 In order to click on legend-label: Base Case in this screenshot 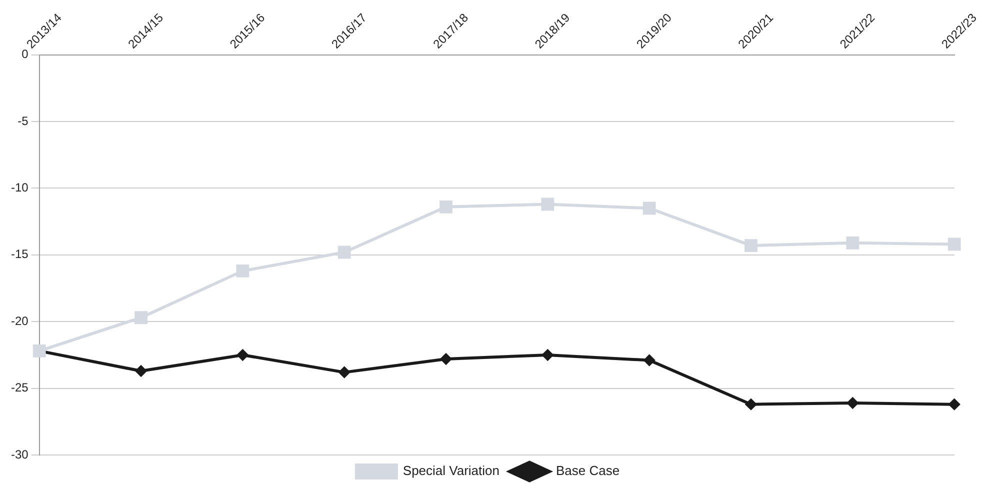, I will do `click(588, 470)`.